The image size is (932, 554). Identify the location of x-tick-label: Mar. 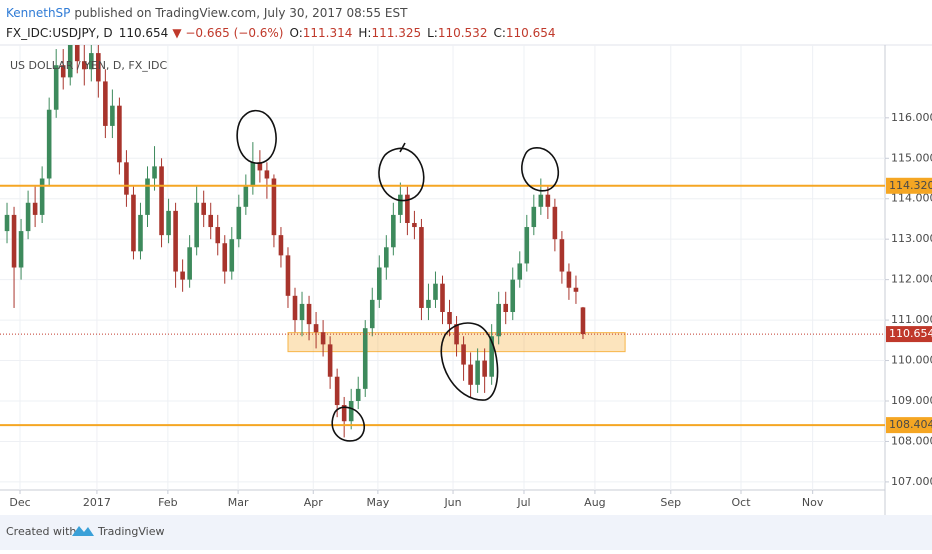
(238, 502).